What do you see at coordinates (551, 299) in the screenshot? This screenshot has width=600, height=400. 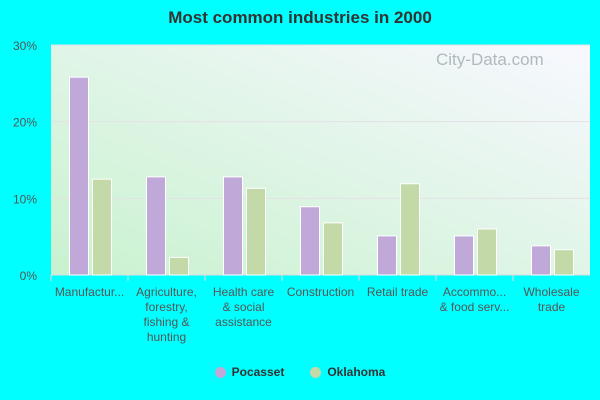 I see `x-tick-label: Wholesale trade` at bounding box center [551, 299].